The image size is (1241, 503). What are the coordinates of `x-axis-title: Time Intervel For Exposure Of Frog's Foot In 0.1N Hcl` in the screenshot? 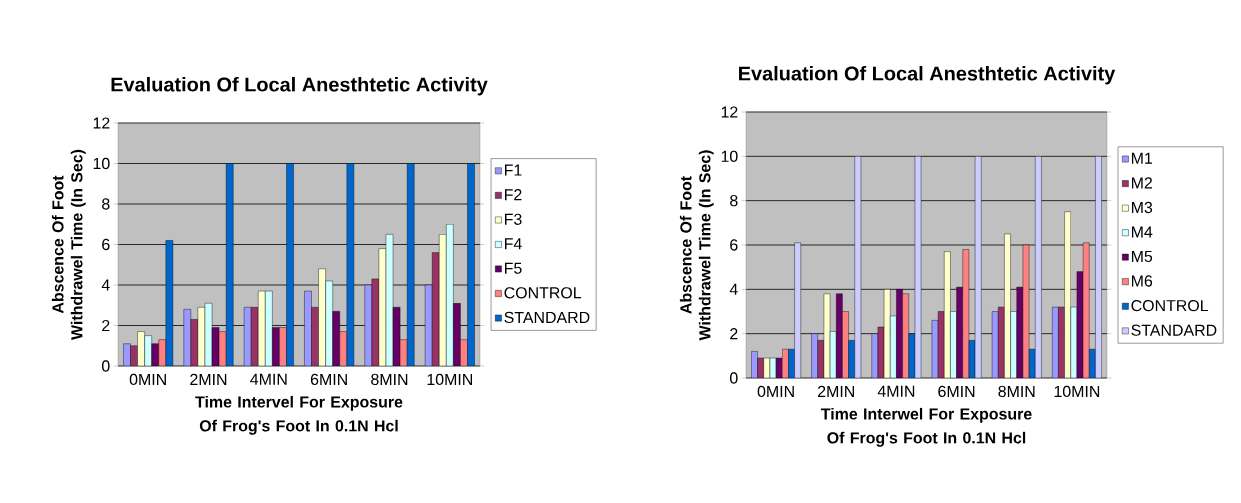 It's located at (299, 415).